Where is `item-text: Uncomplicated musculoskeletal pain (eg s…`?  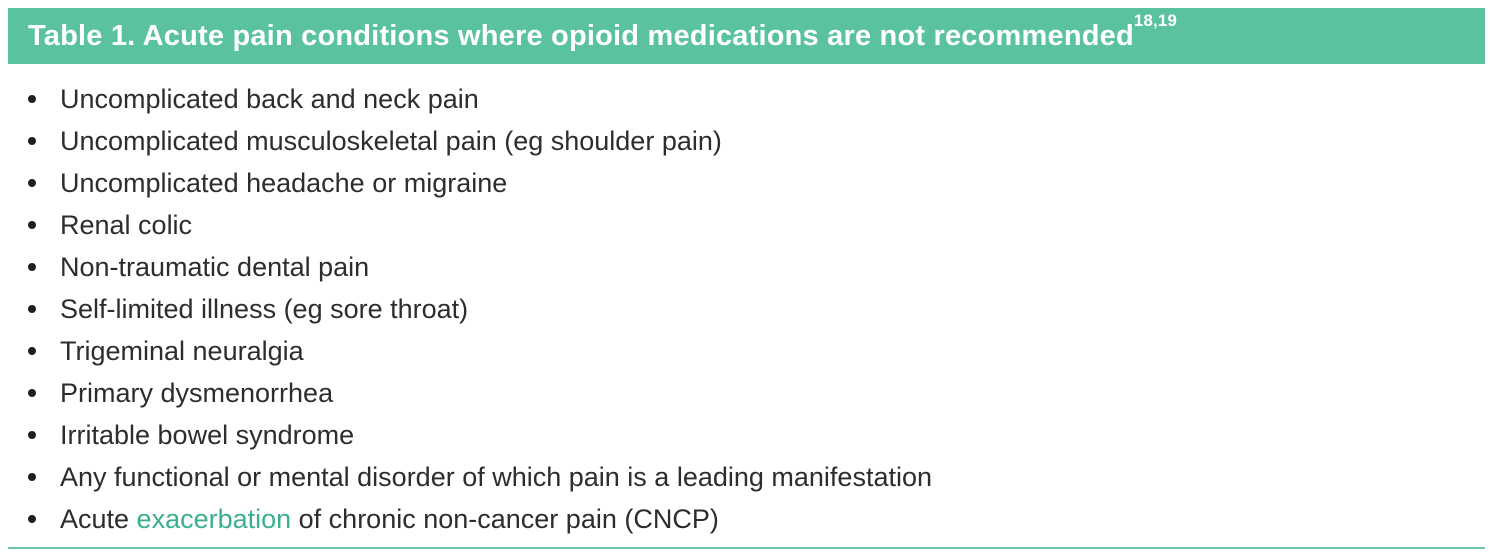
item-text: Uncomplicated musculoskeletal pain (eg s… is located at coordinates (391, 141).